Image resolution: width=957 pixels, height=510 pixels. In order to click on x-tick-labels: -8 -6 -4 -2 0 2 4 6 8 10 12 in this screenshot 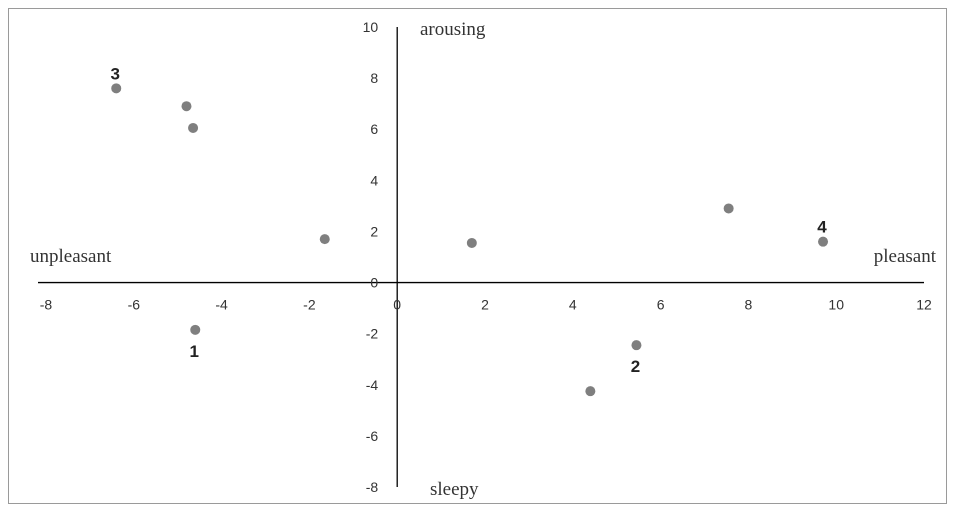, I will do `click(486, 305)`.